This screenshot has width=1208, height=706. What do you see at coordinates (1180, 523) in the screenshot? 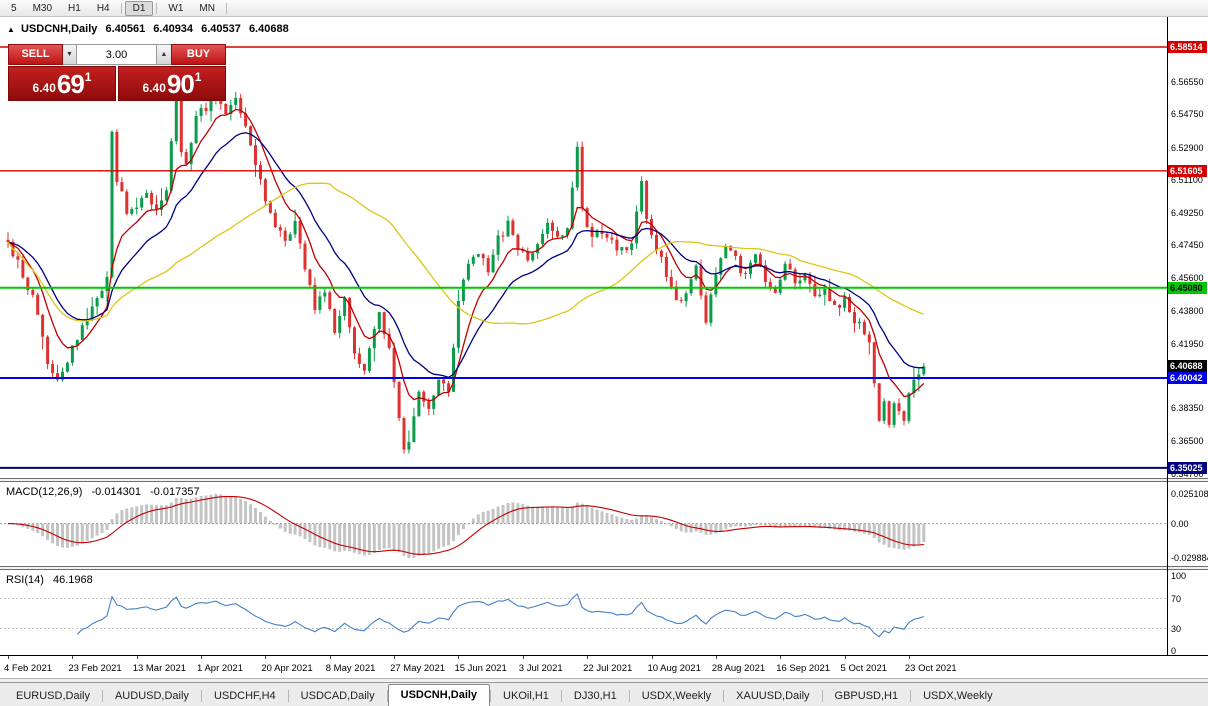
I see `macd-axis-label: 0.00` at bounding box center [1180, 523].